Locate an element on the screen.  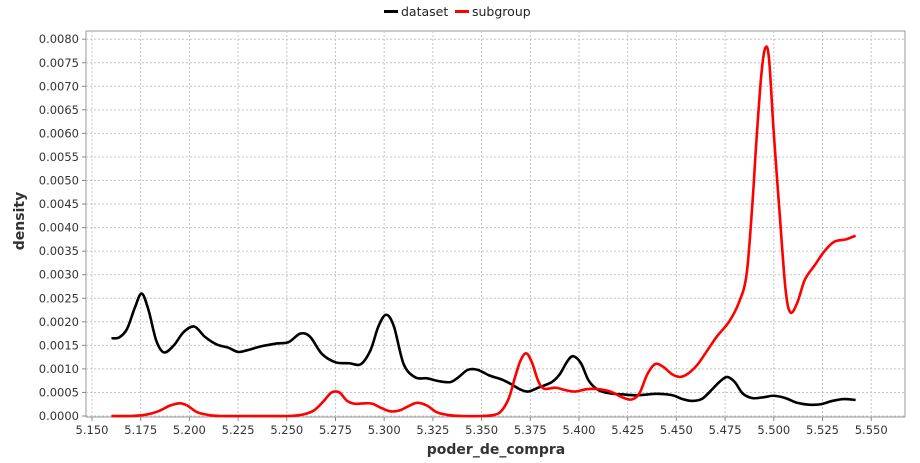
x-tick-label: 5.475 is located at coordinates (725, 430).